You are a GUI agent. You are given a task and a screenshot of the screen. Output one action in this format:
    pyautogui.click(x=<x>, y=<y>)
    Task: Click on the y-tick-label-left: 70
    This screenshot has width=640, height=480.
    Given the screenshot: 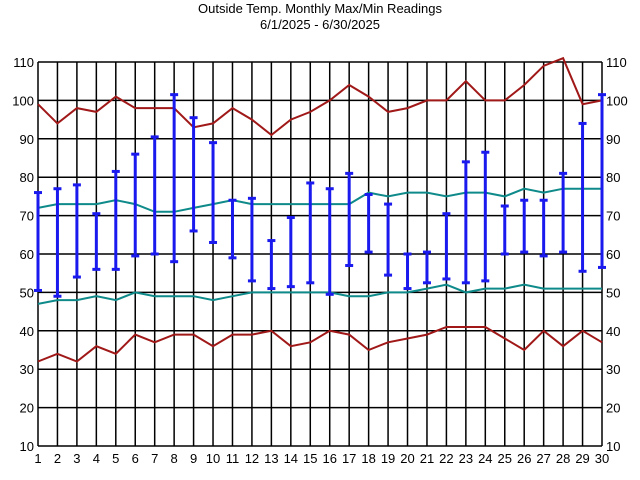 What is the action you would take?
    pyautogui.click(x=27, y=216)
    